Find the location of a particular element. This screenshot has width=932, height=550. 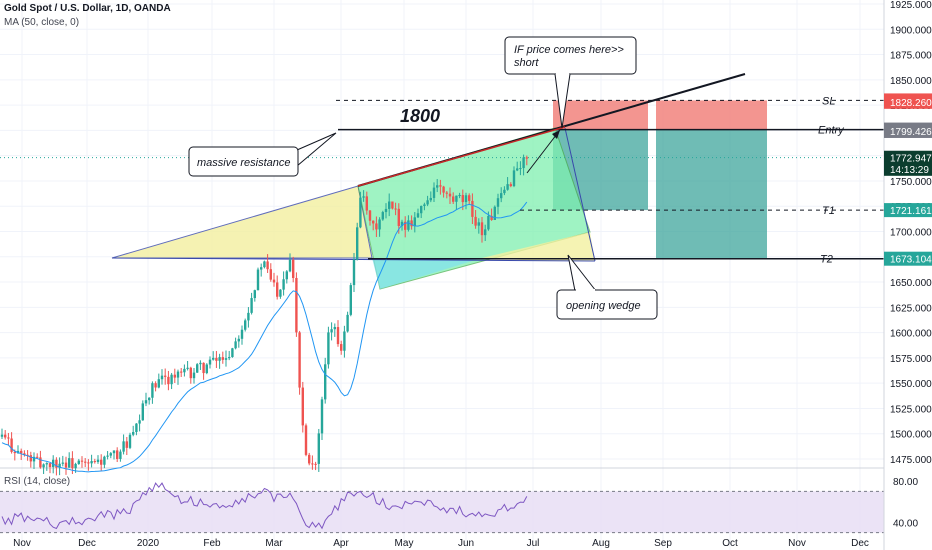

price-tick-label: 1600.000 is located at coordinates (911, 334).